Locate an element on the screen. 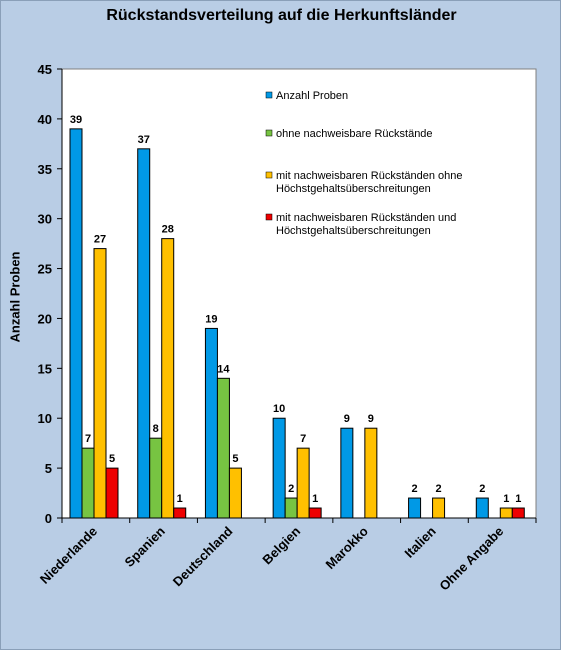 Image resolution: width=561 pixels, height=651 pixels. data-label: 19 is located at coordinates (211, 319).